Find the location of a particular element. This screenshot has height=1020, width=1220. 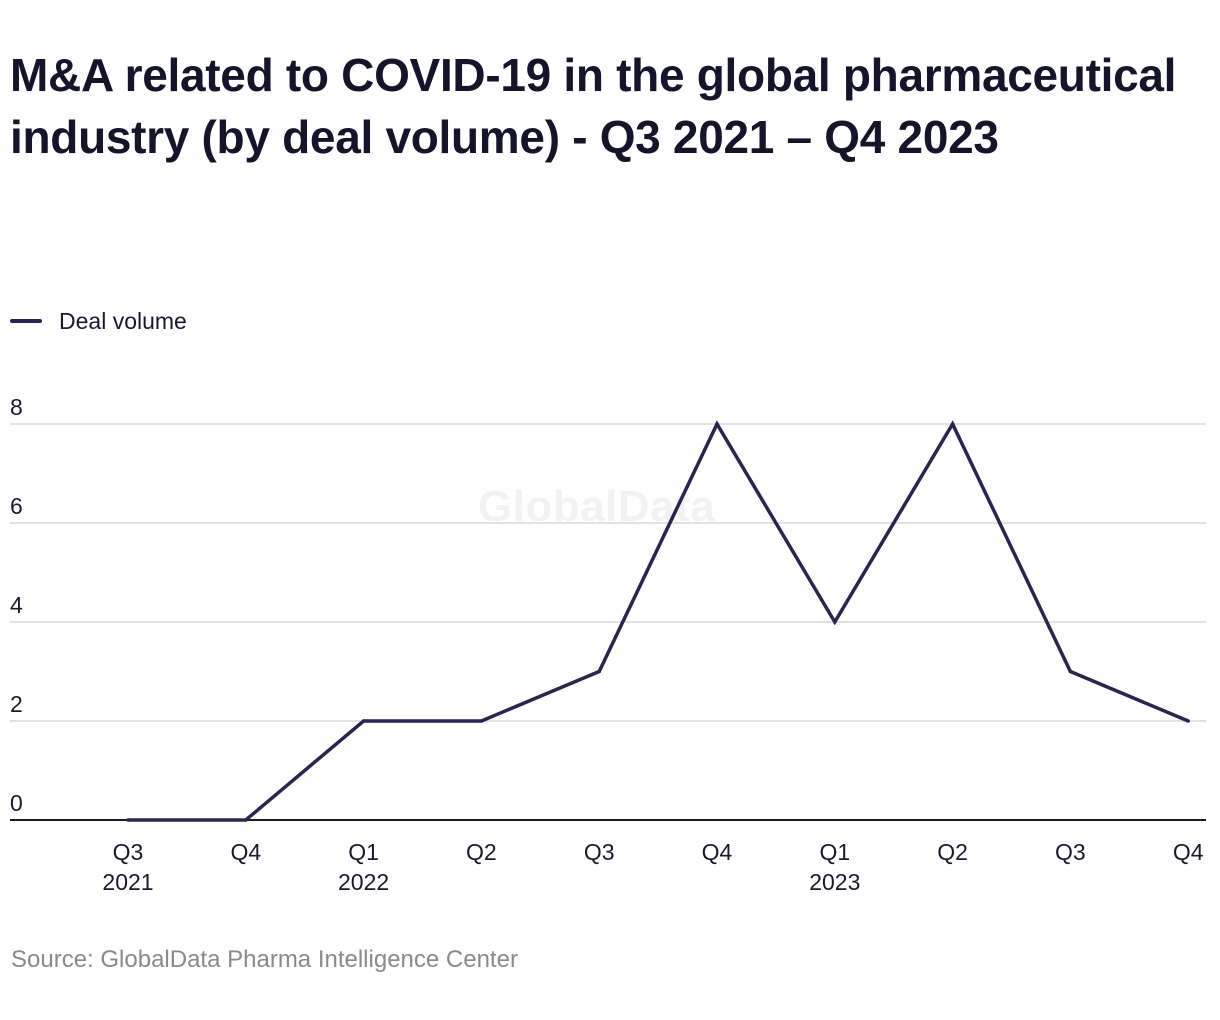

y-axis-ticks: 0 2 4 6 8 is located at coordinates (16, 605).